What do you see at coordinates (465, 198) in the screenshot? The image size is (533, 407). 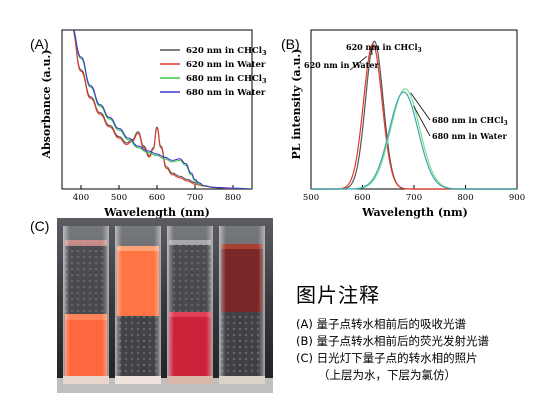 I see `chart-b-x-tick-label: 800` at bounding box center [465, 198].